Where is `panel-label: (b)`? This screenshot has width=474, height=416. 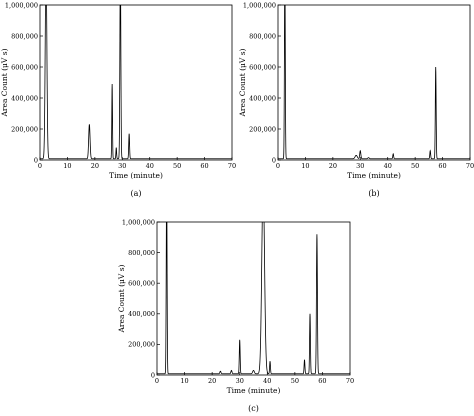
panel-label: (b) is located at coordinates (373, 193).